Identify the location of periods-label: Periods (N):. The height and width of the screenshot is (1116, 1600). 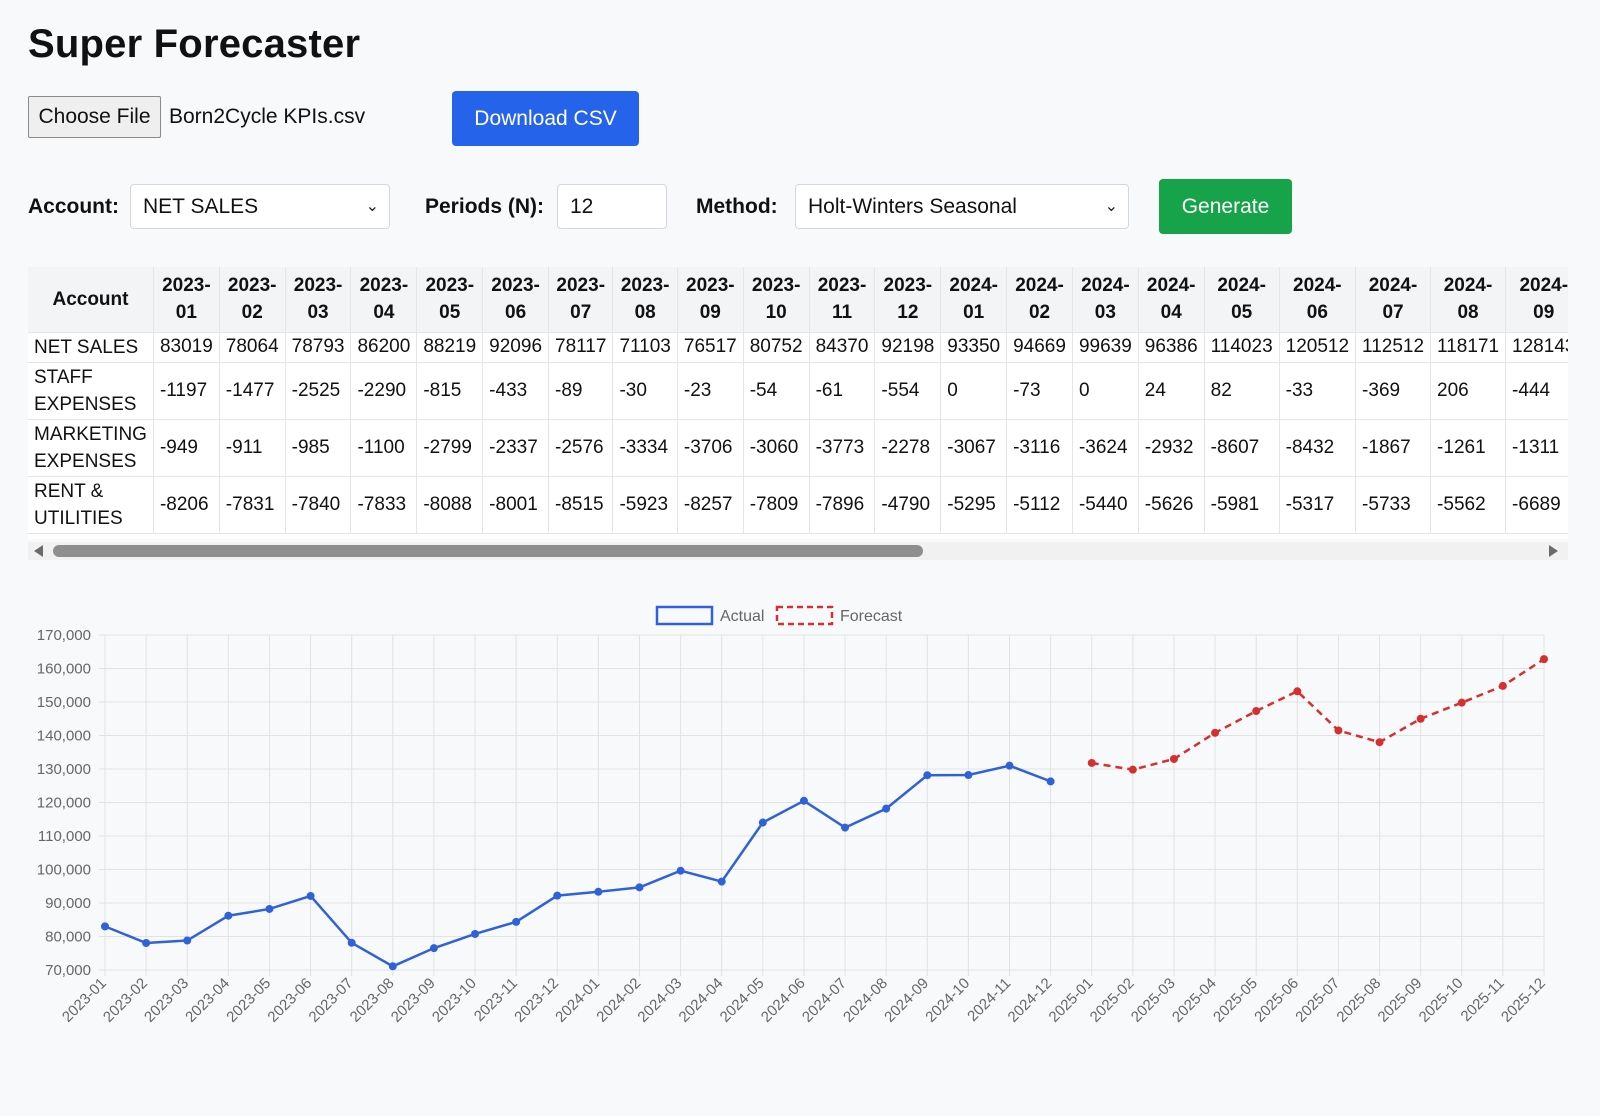
(485, 206).